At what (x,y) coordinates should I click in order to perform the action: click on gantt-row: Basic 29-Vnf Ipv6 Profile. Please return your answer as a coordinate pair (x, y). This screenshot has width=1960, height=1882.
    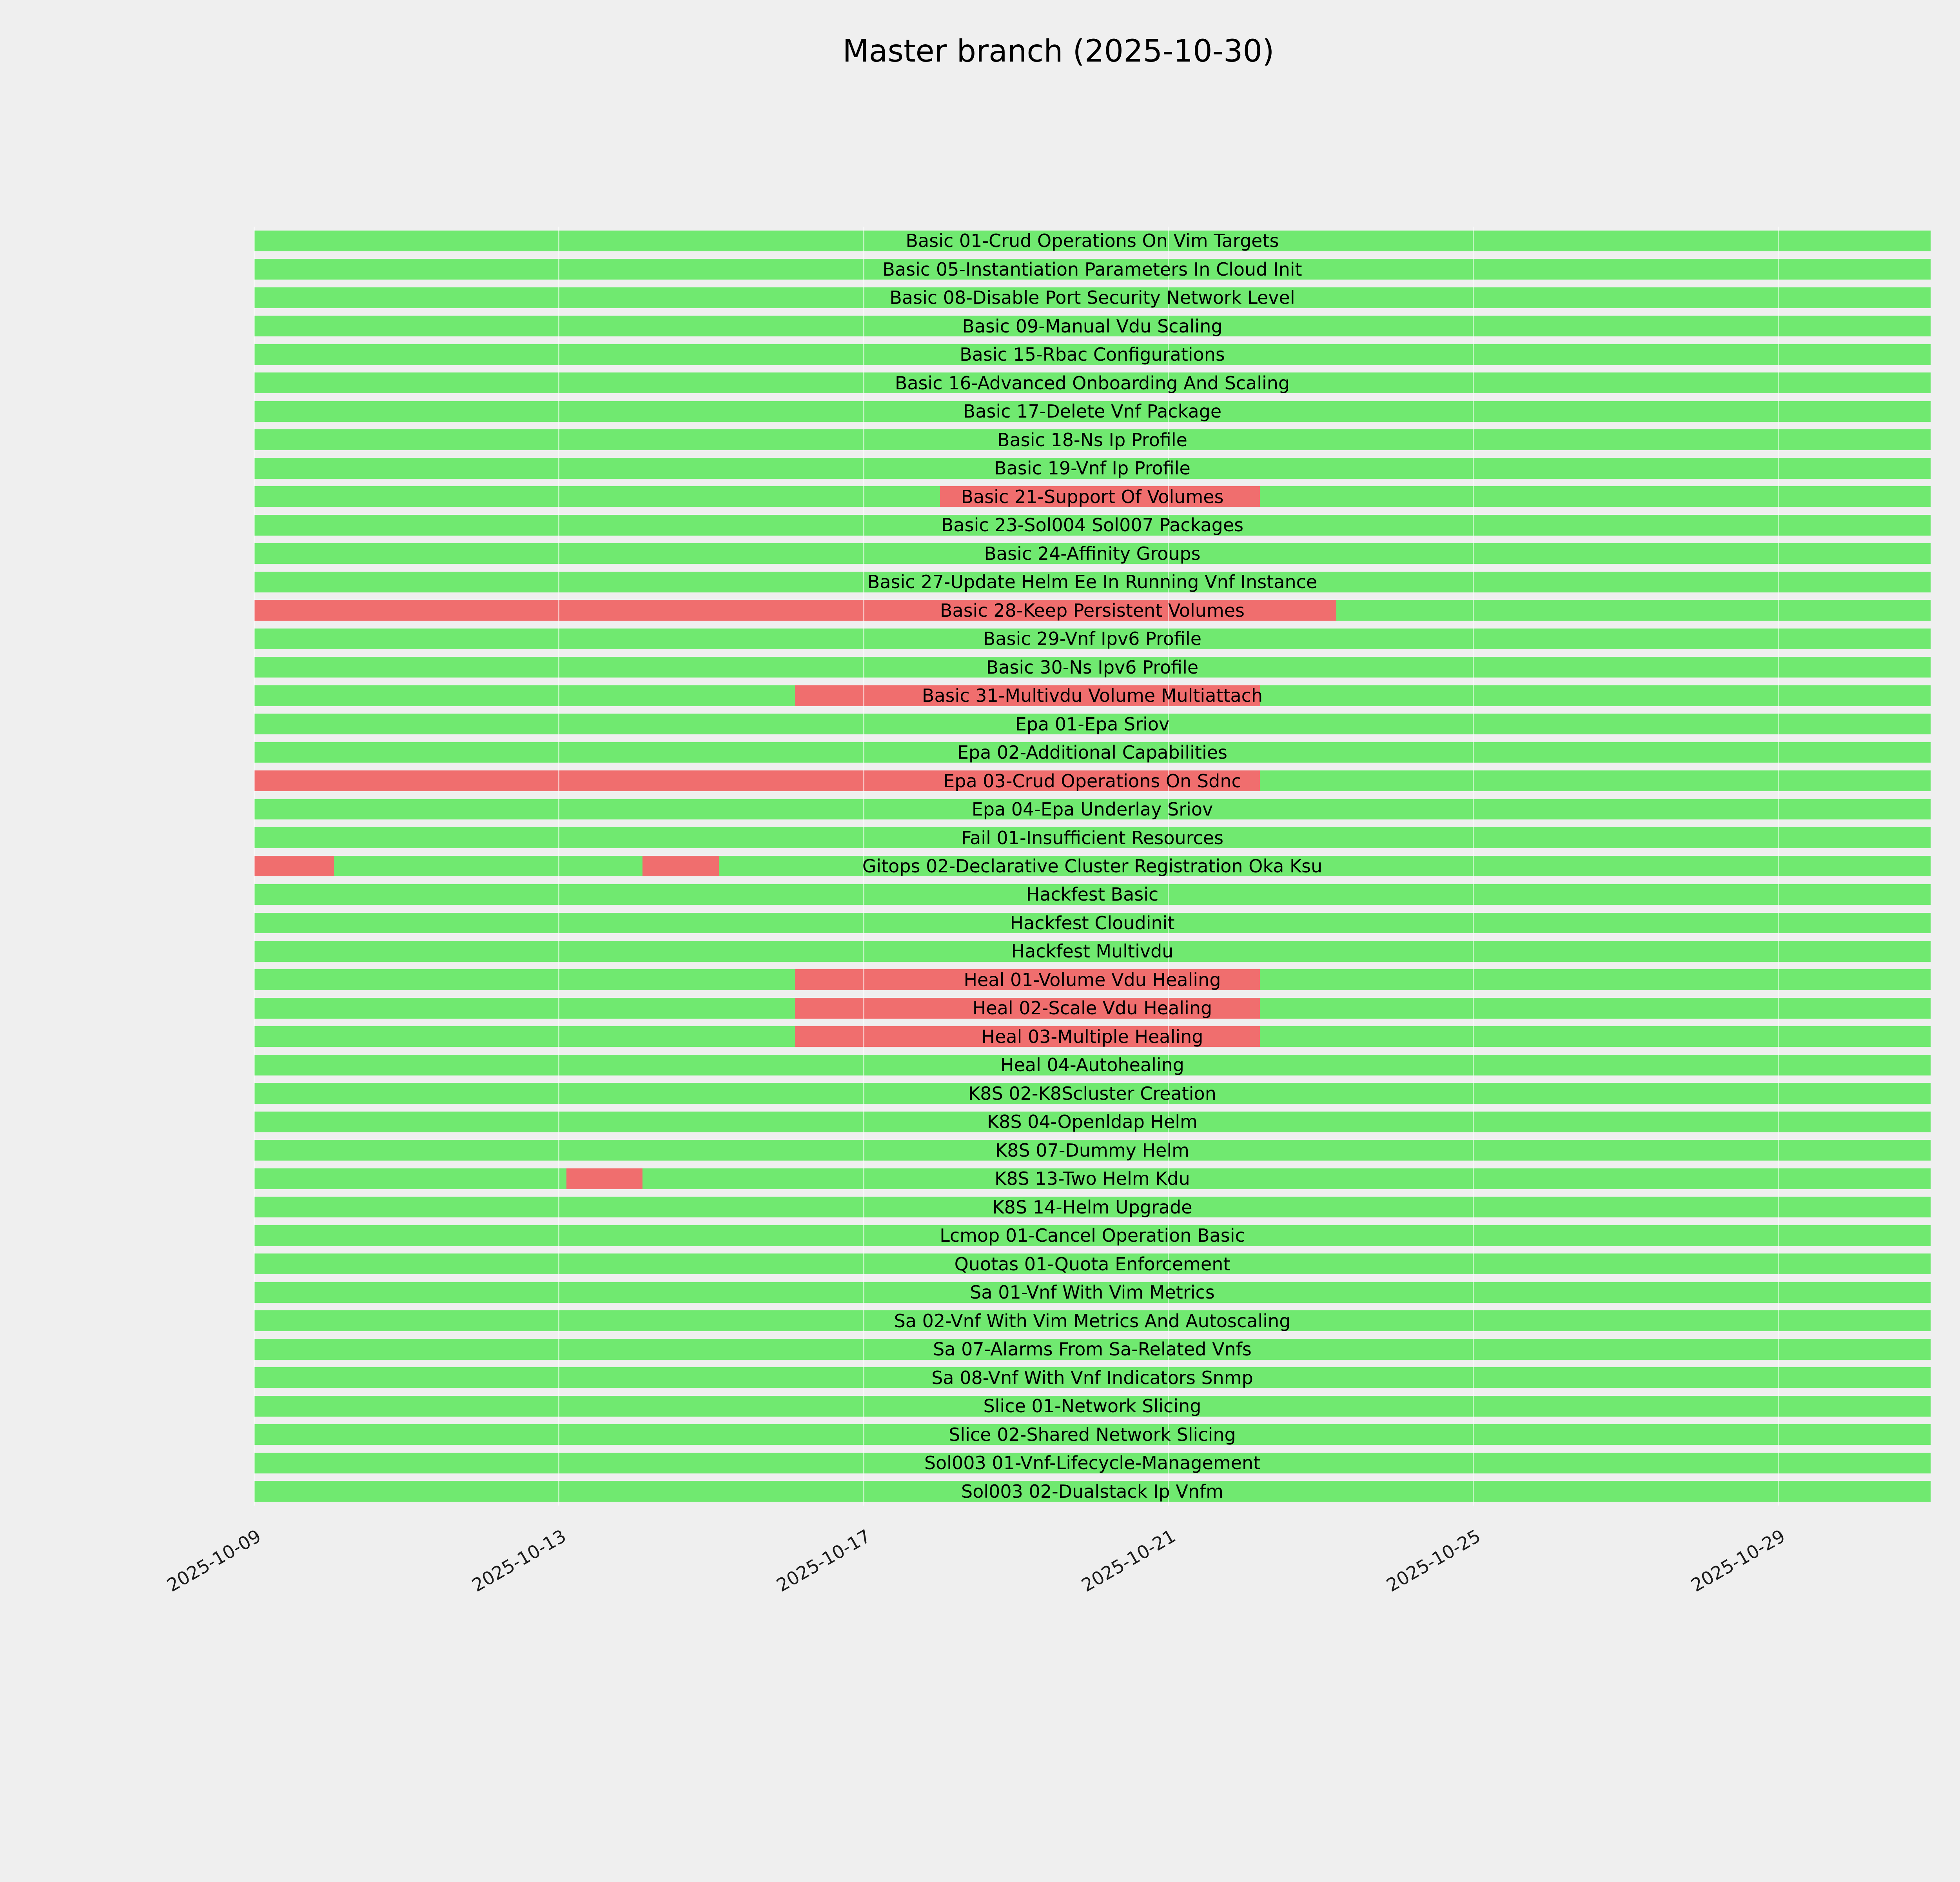
    Looking at the image, I should click on (1092, 639).